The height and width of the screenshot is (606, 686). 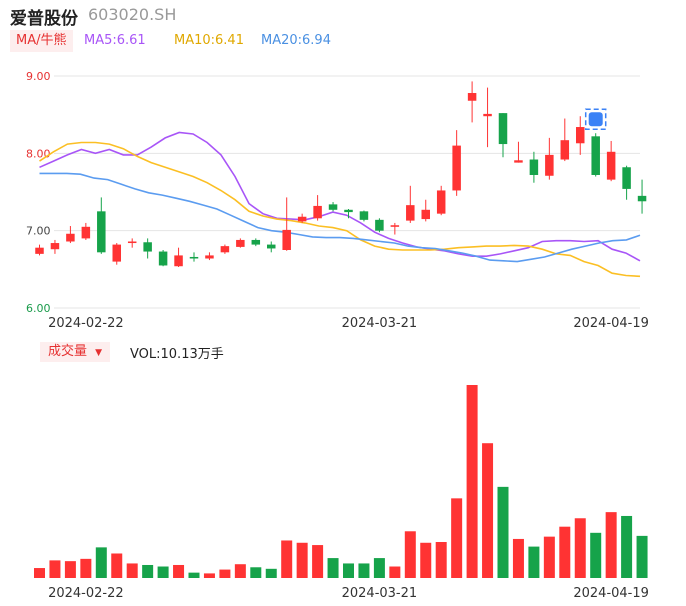 What do you see at coordinates (38, 153) in the screenshot?
I see `y-tick-label: 8.00` at bounding box center [38, 153].